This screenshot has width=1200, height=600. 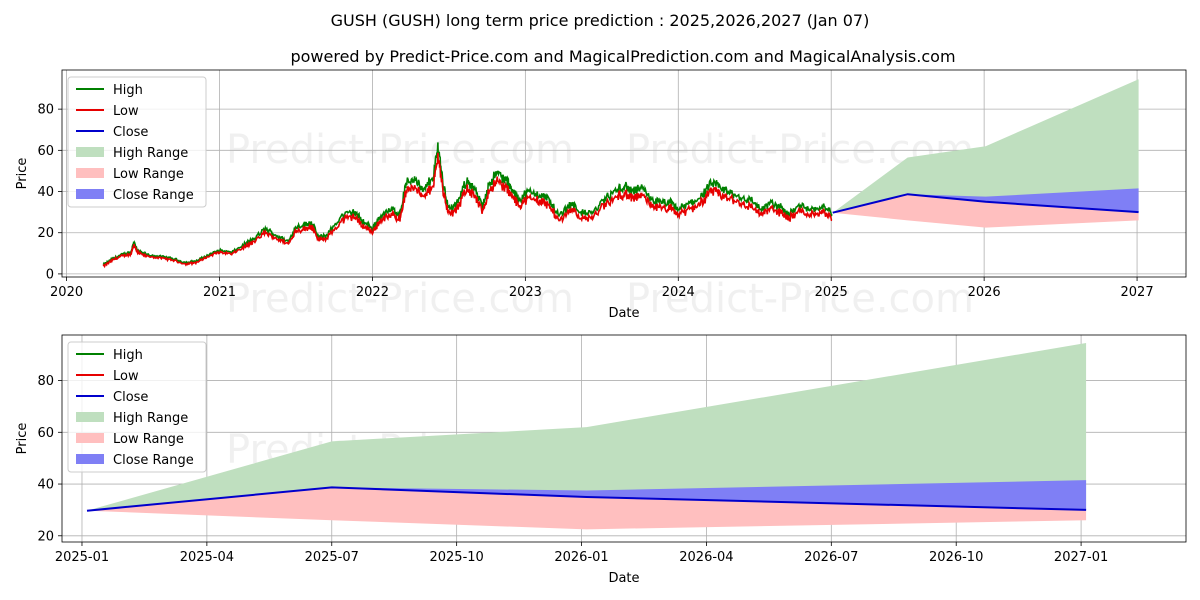 I want to click on high-range-area, so click(x=985, y=146).